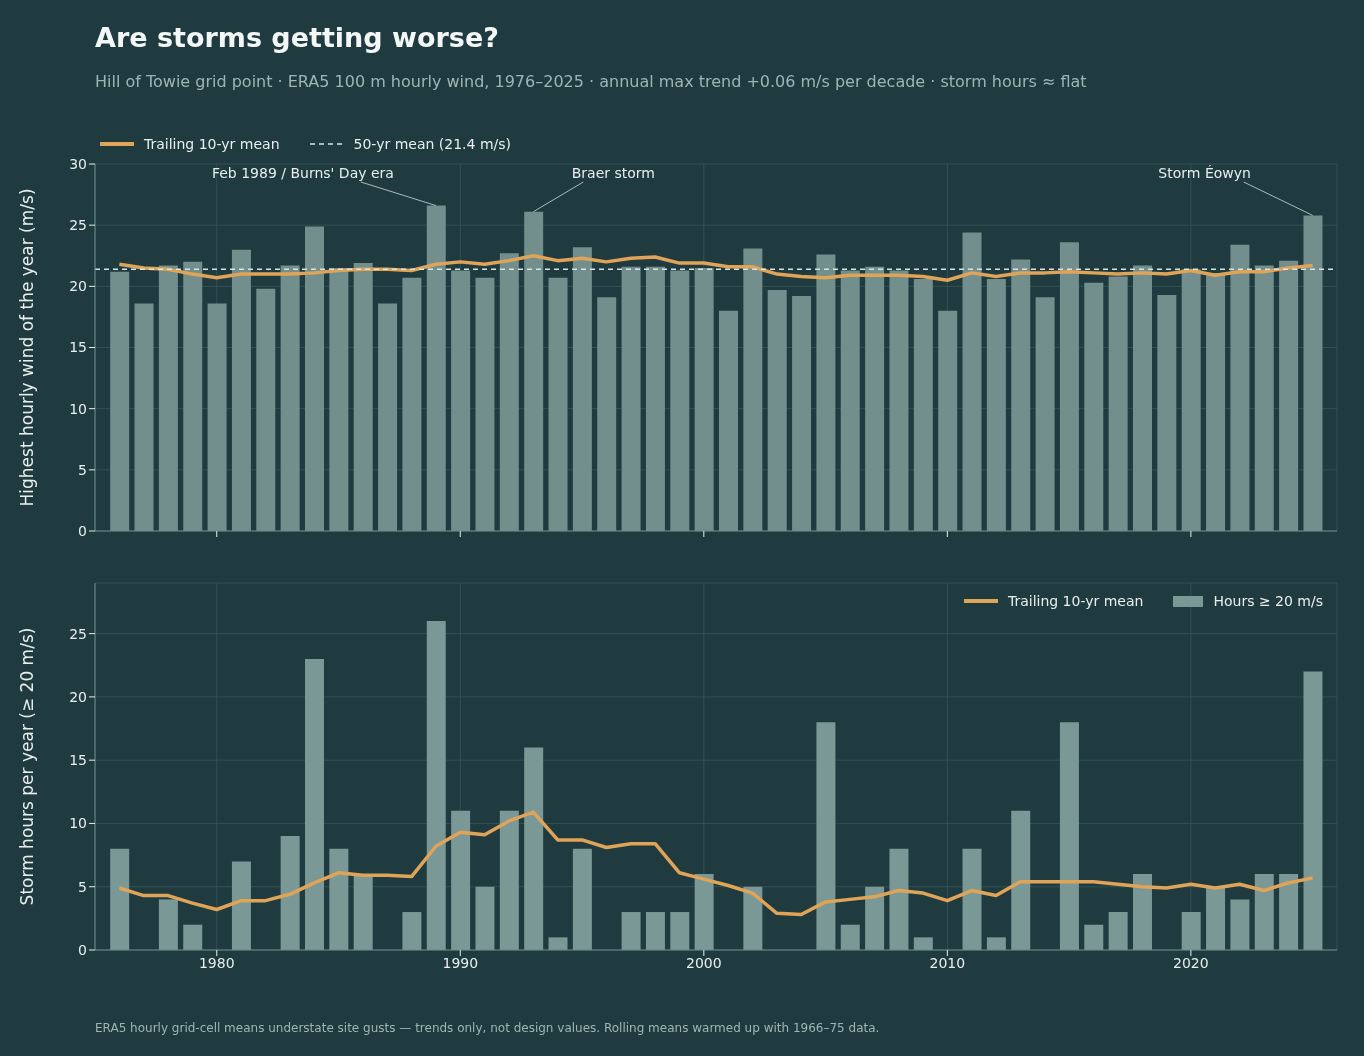  Describe the element at coordinates (216, 962) in the screenshot. I see `x-tick-label: 1980` at that location.